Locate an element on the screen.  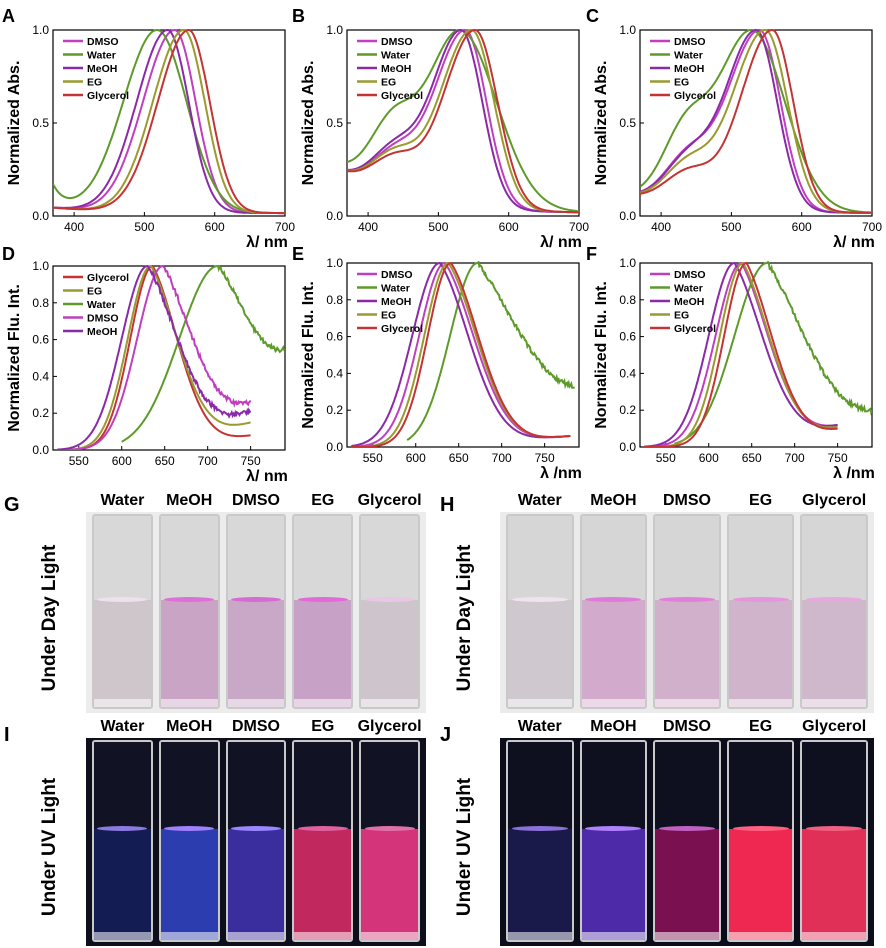
photo-panel-G is located at coordinates (256, 612).